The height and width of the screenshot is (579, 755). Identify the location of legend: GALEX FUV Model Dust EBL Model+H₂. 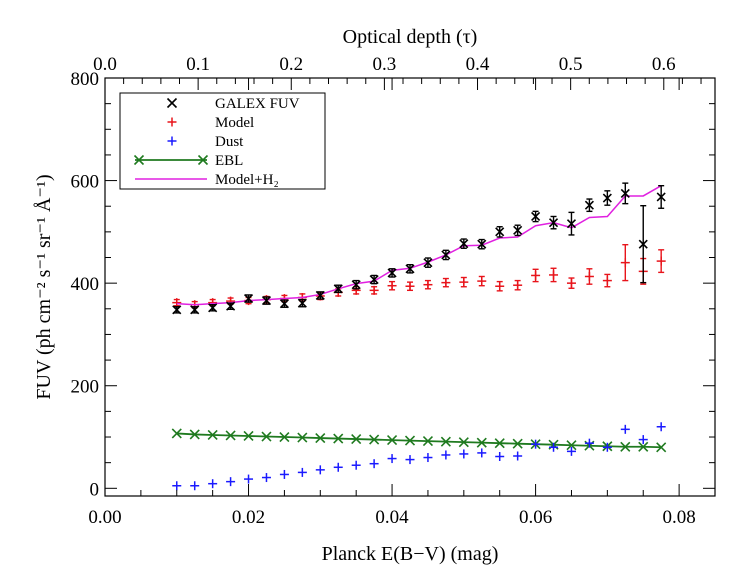
(222, 141).